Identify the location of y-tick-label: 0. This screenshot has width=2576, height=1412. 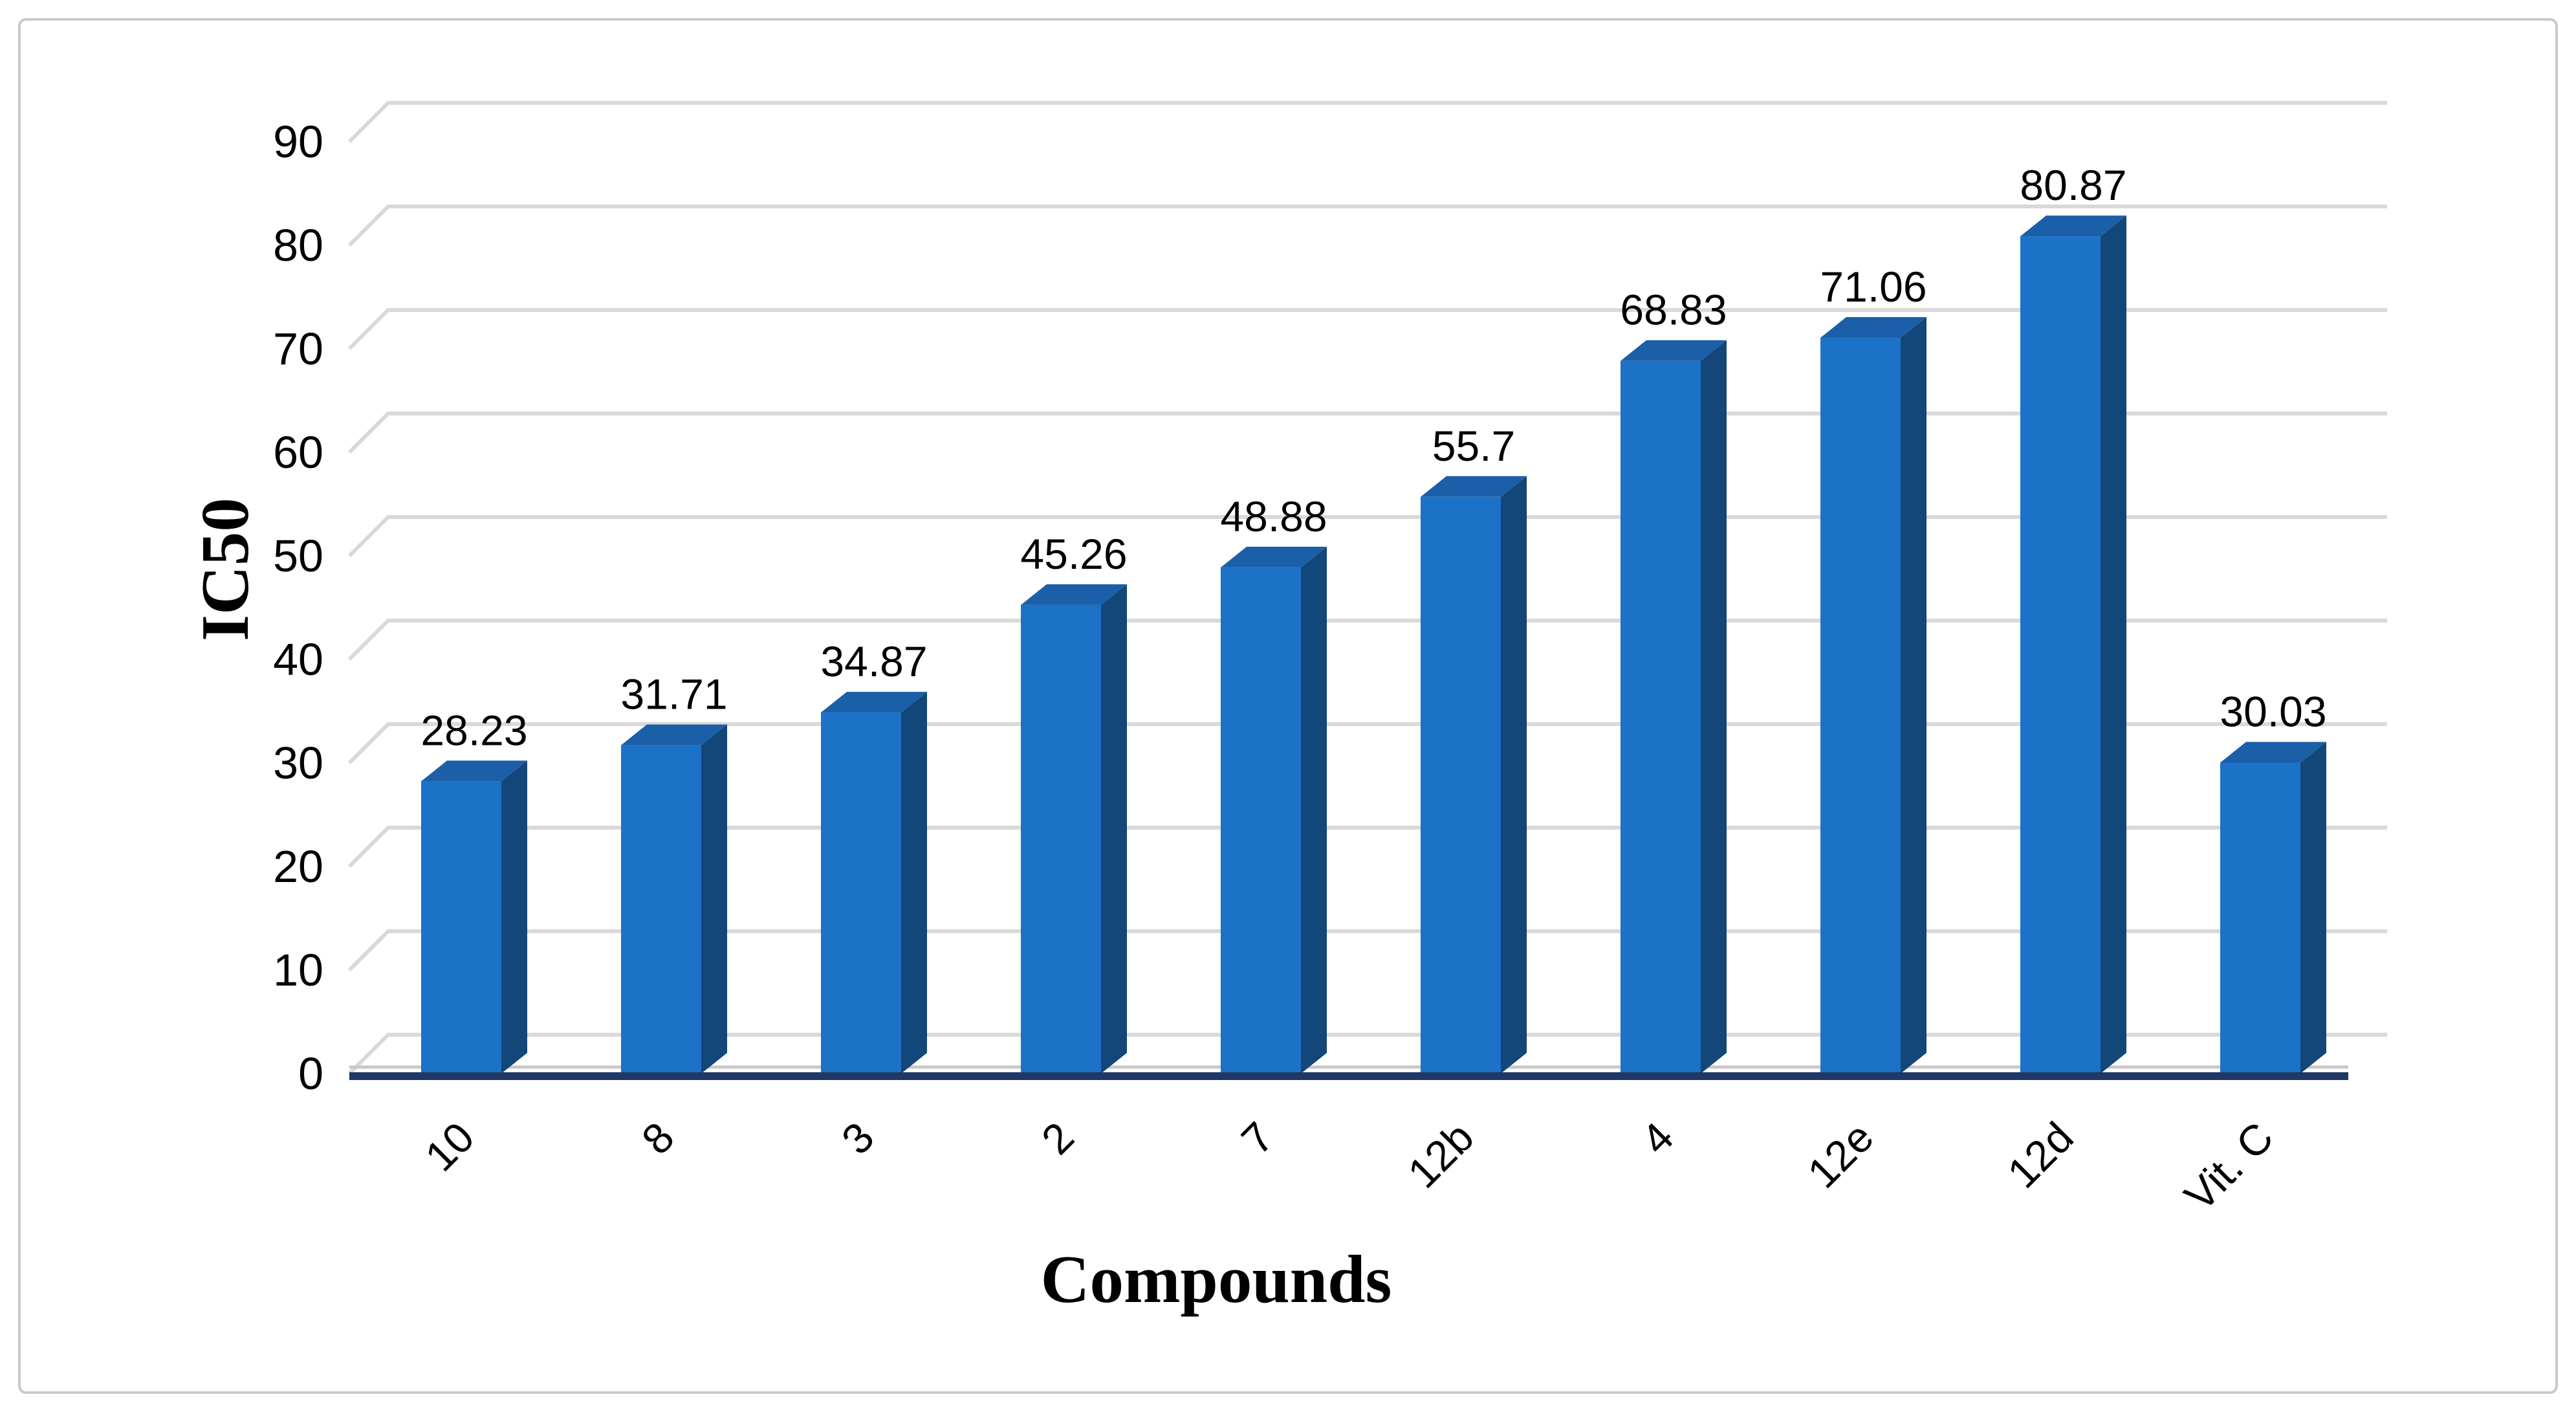
(310, 1073).